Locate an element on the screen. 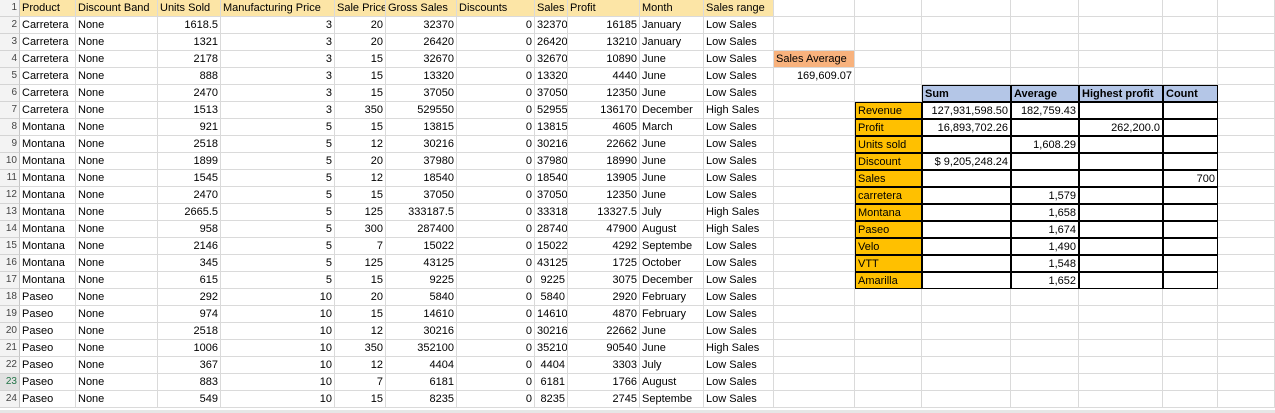  summary-cell-sum: $ 9,205,248.24 is located at coordinates (966, 161).